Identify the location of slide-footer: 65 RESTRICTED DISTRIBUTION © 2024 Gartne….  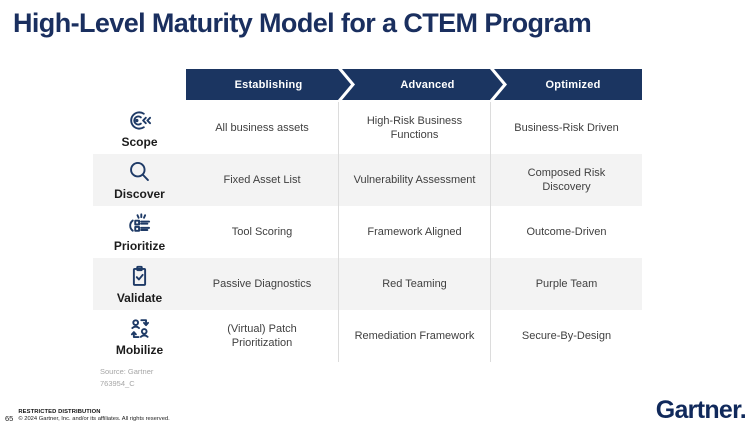
(87, 416).